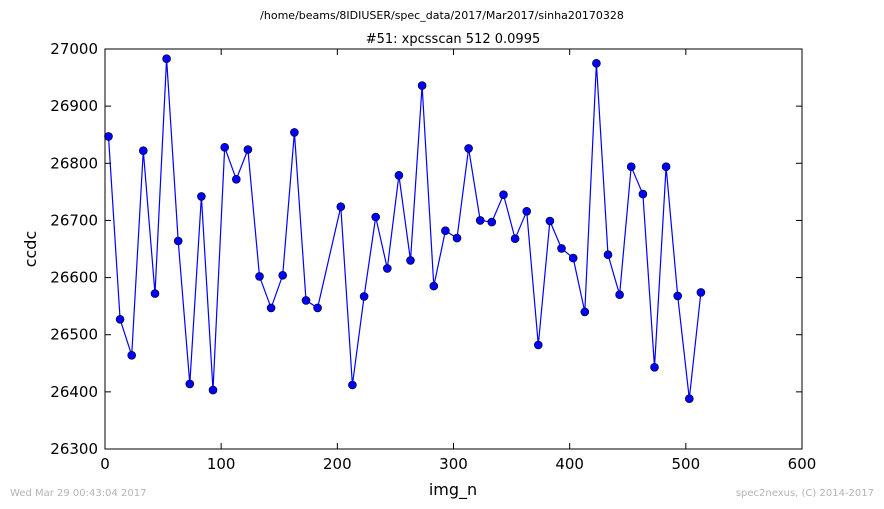 This screenshot has width=884, height=509. What do you see at coordinates (569, 464) in the screenshot?
I see `x-tick-label: 400` at bounding box center [569, 464].